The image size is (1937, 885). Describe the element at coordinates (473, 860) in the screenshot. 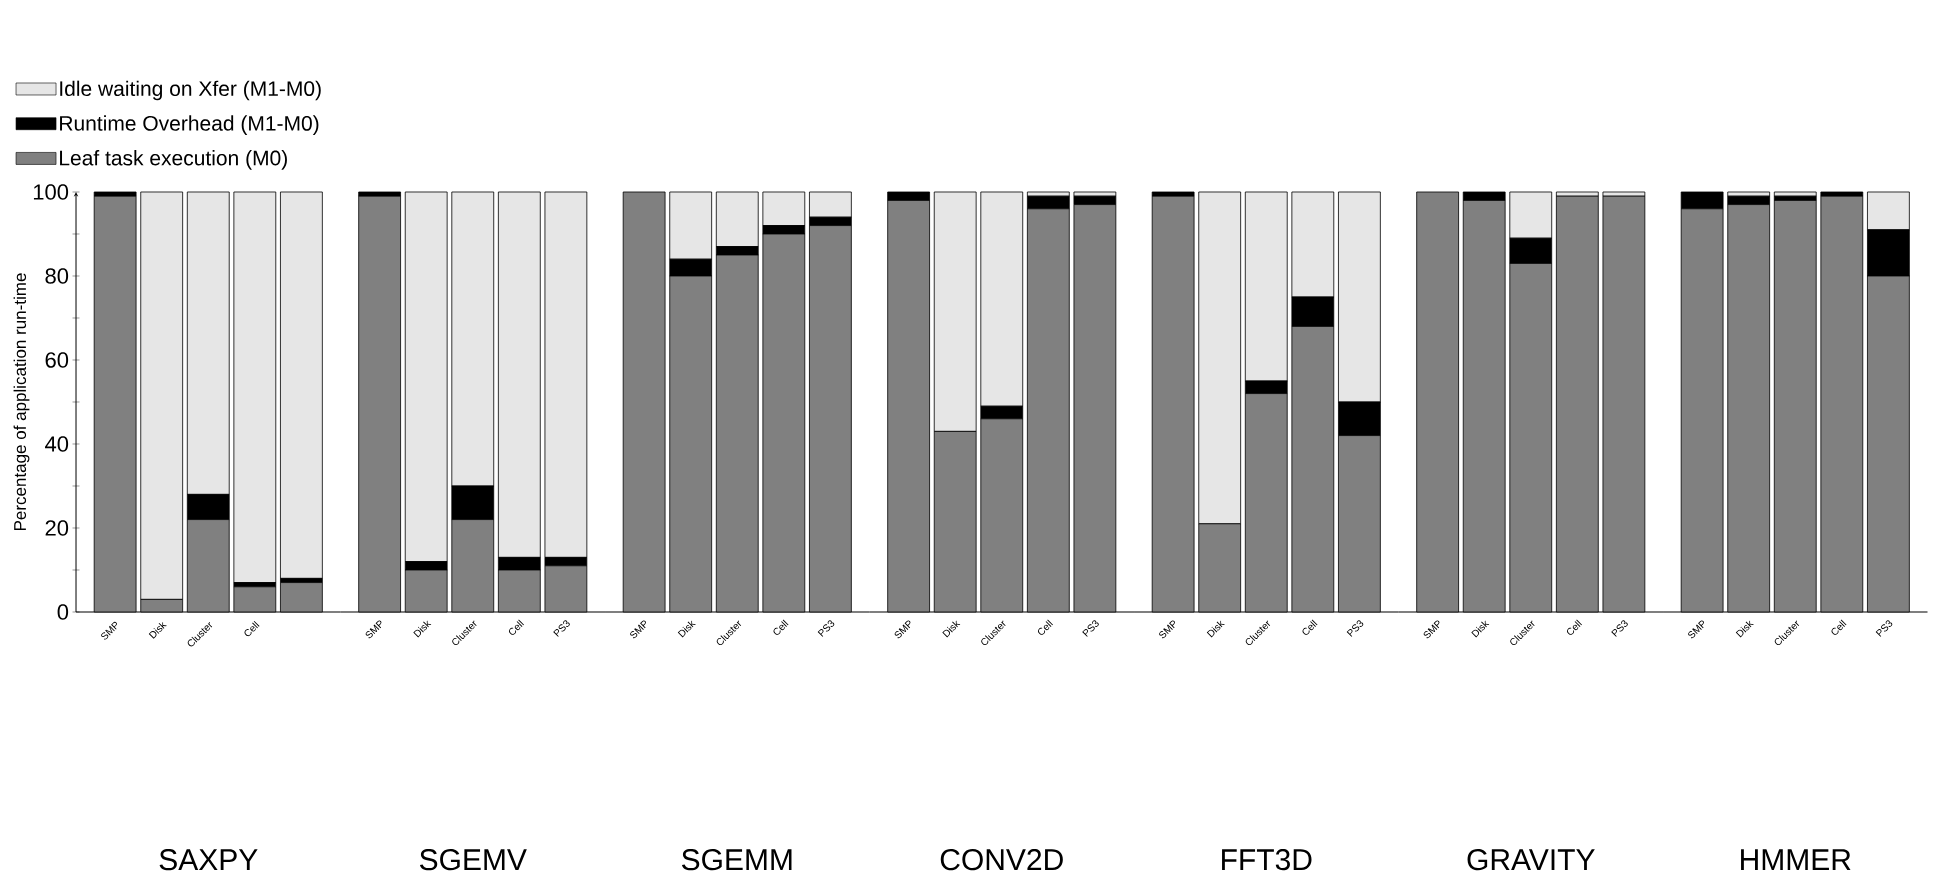

I see `x-axis-title: SGEMV` at that location.